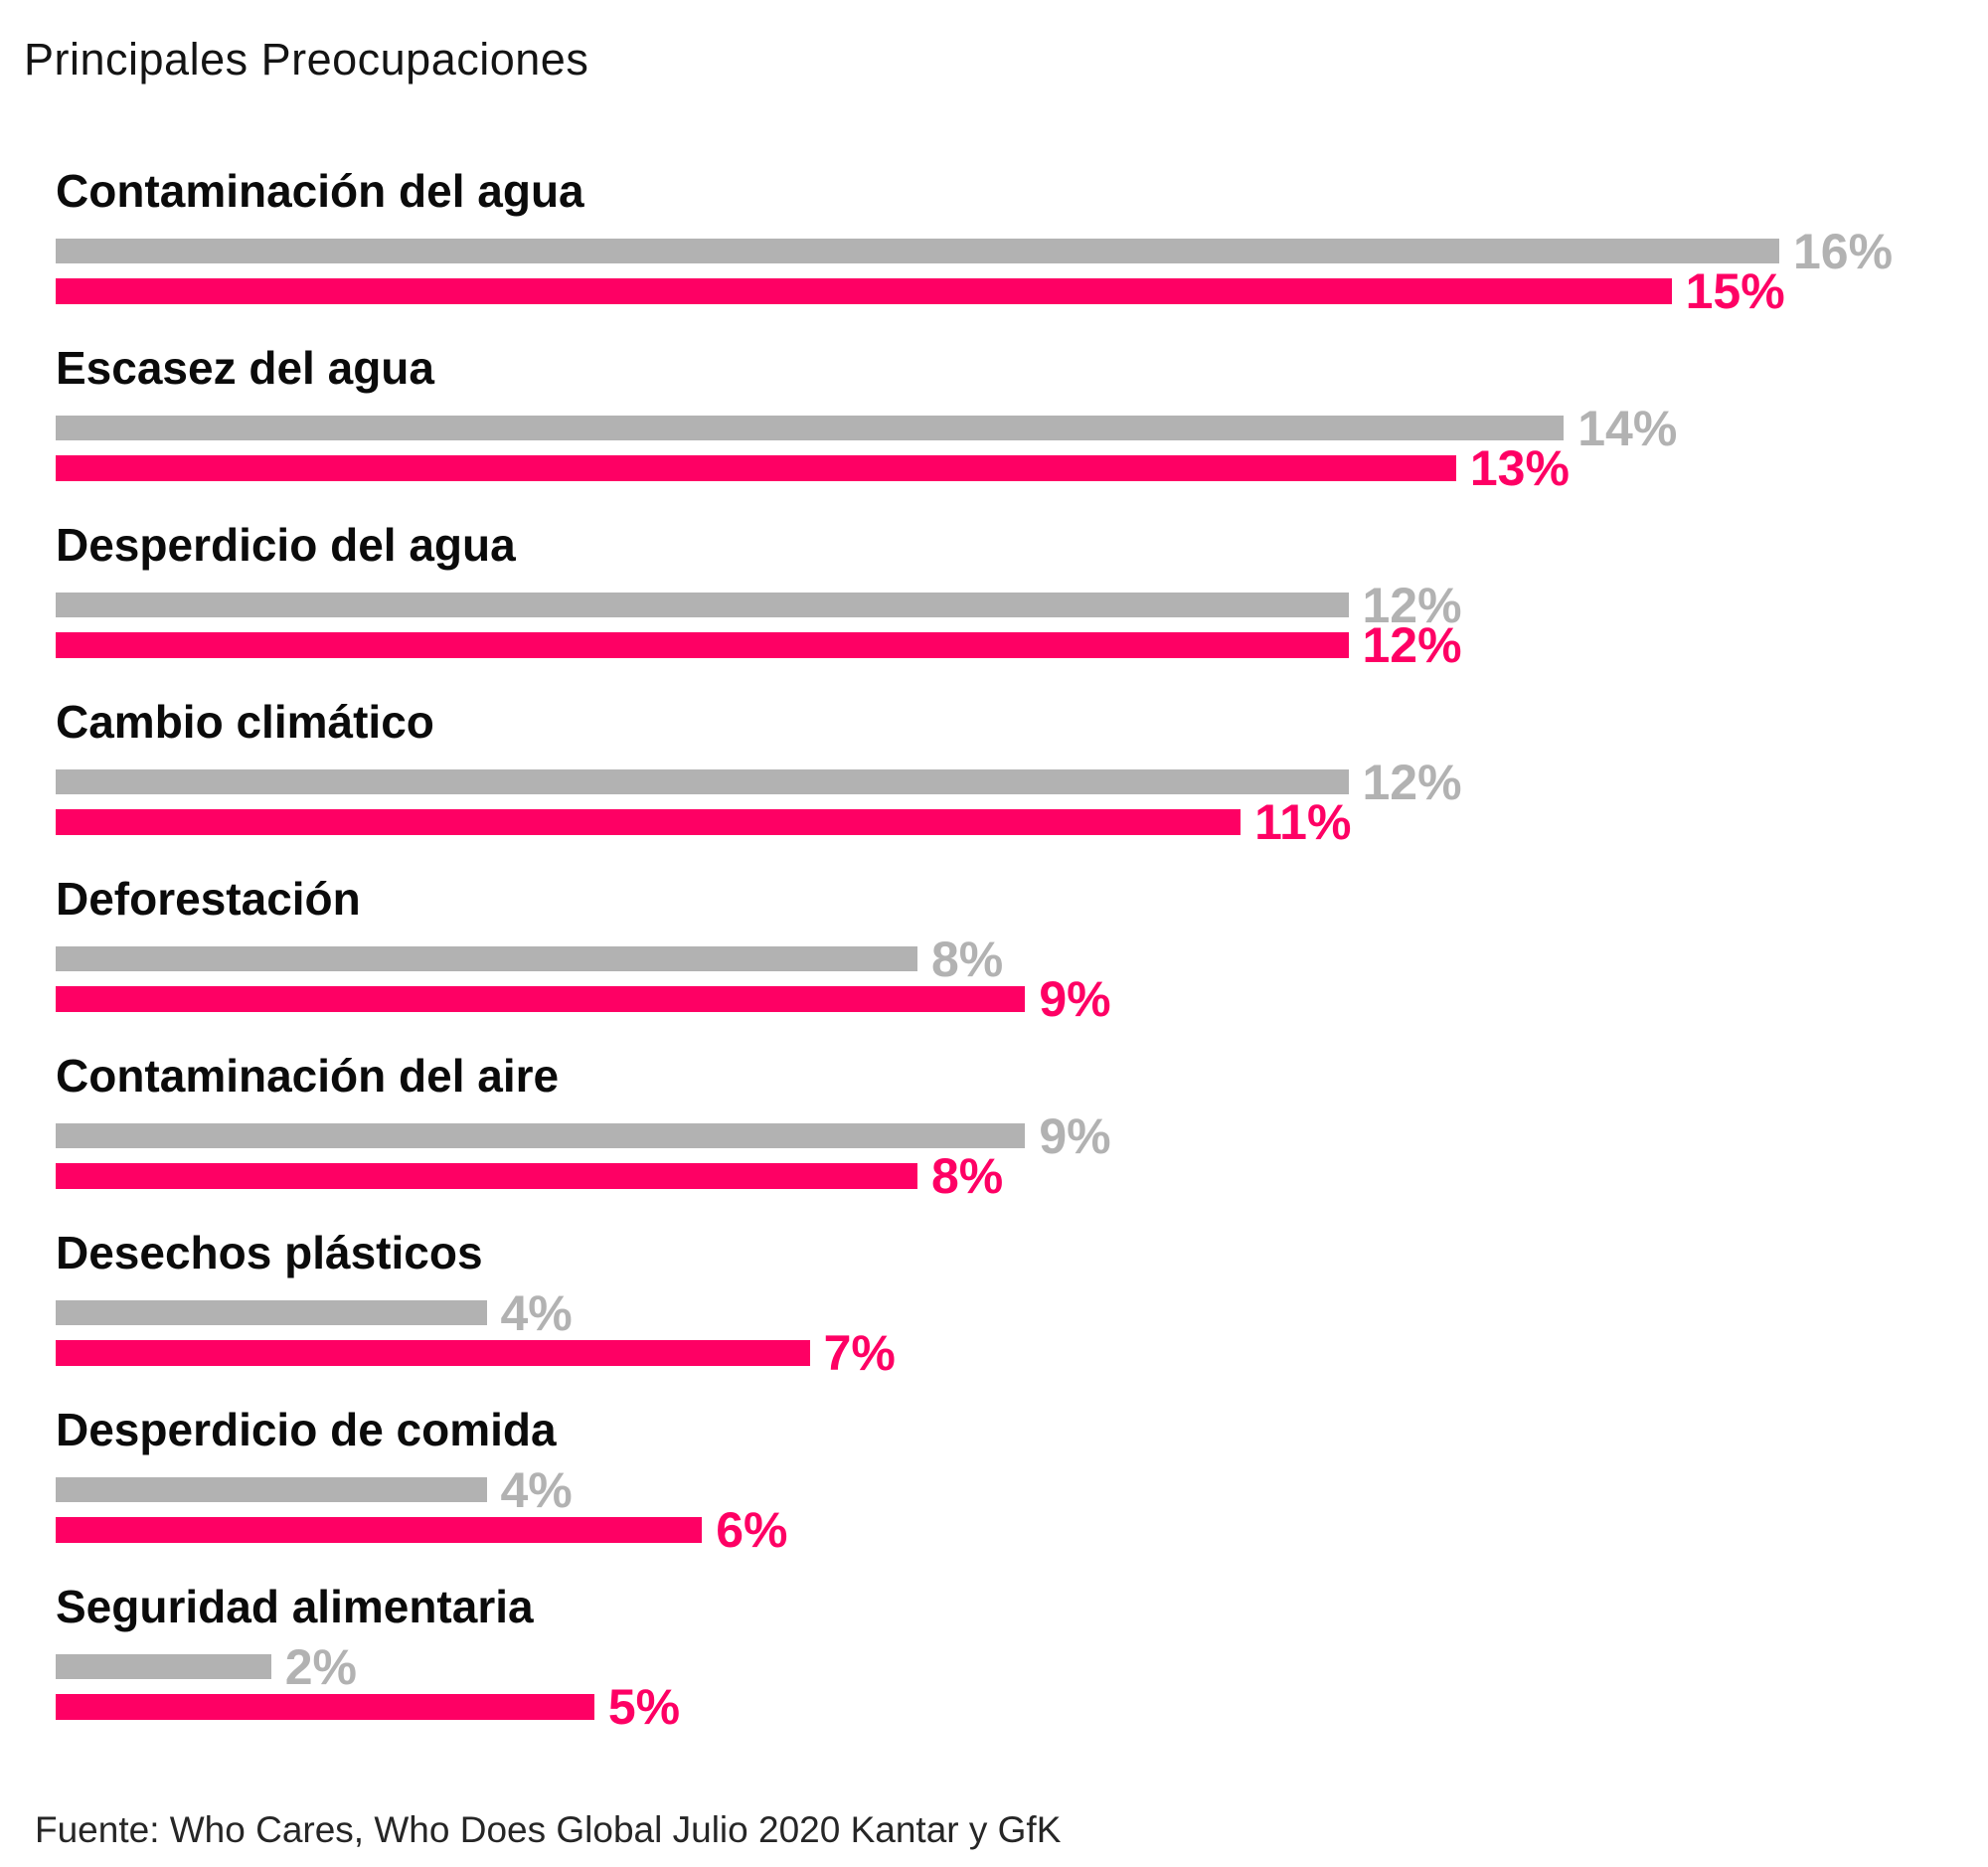 The height and width of the screenshot is (1867, 1988). Describe the element at coordinates (320, 191) in the screenshot. I see `category-label: Contaminación del agua` at that location.